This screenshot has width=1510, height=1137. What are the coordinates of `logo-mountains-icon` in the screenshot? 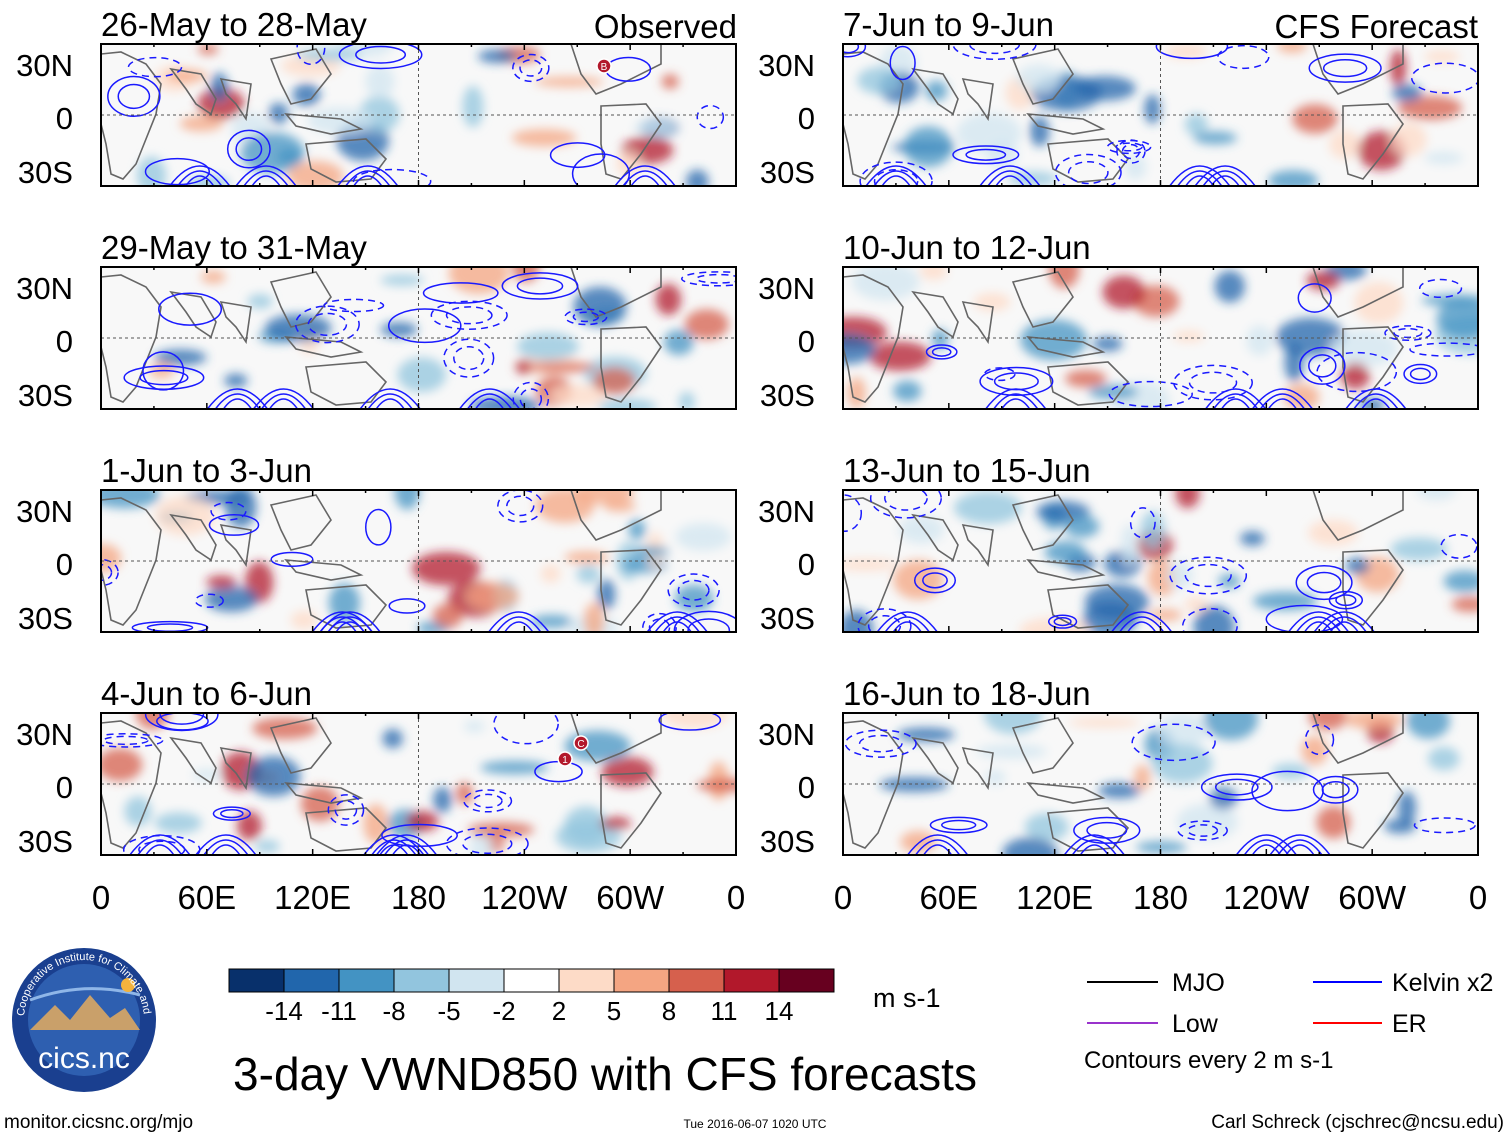 It's located at (85, 1012).